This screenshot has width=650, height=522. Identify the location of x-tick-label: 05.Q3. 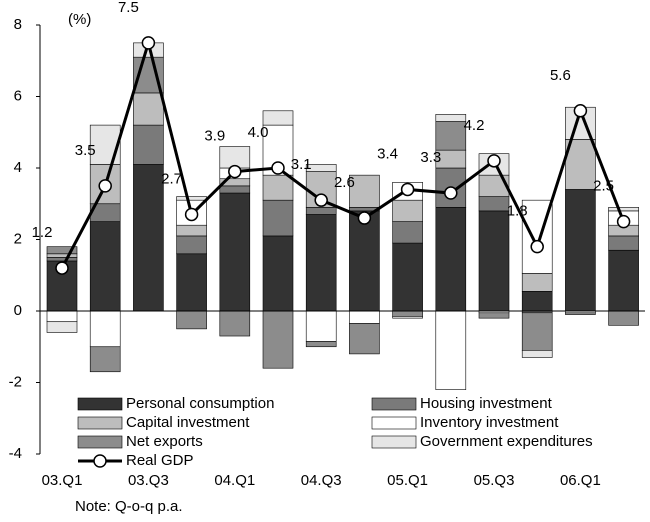
(494, 480).